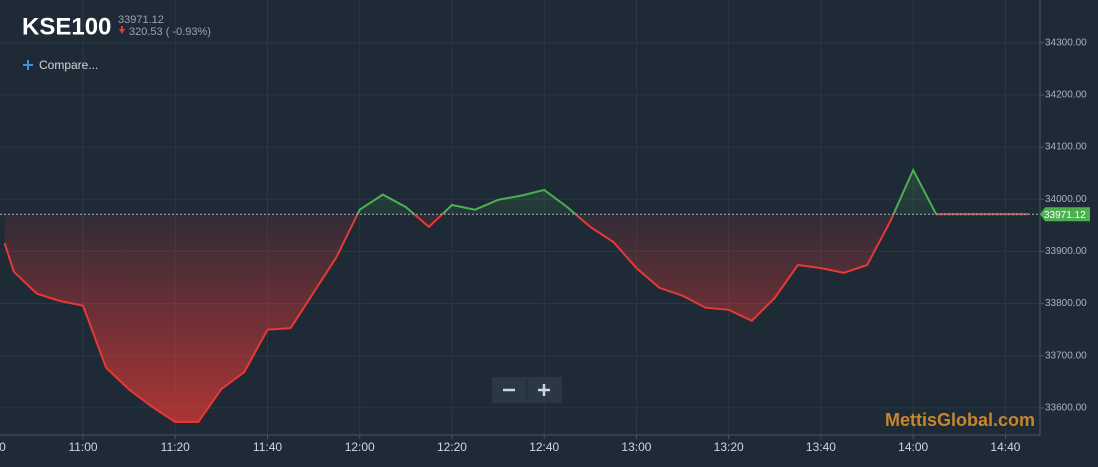 The height and width of the screenshot is (467, 1098). I want to click on x-tick-label: 10:40, so click(3, 447).